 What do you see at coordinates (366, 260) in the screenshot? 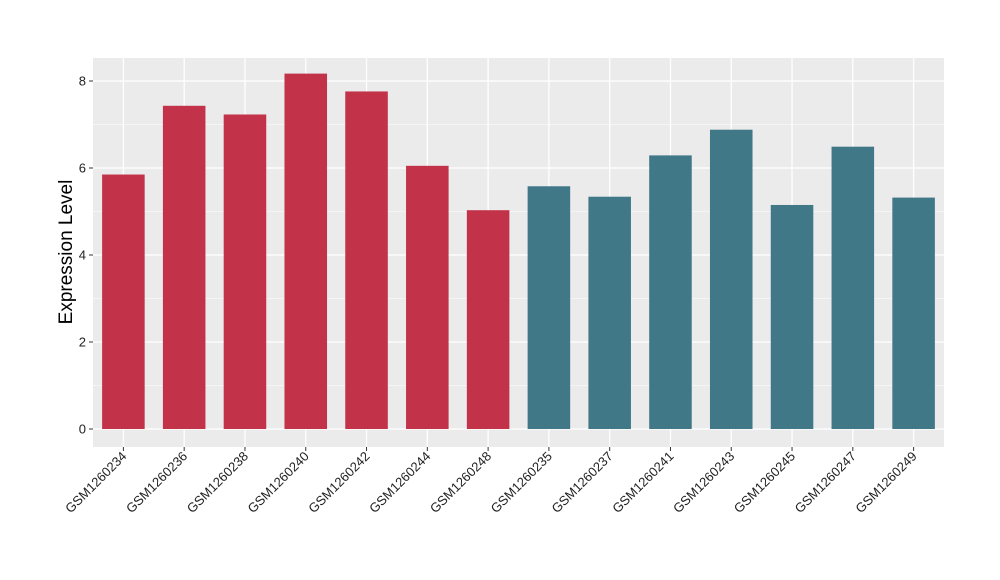
I see `bar-GSM1260242` at bounding box center [366, 260].